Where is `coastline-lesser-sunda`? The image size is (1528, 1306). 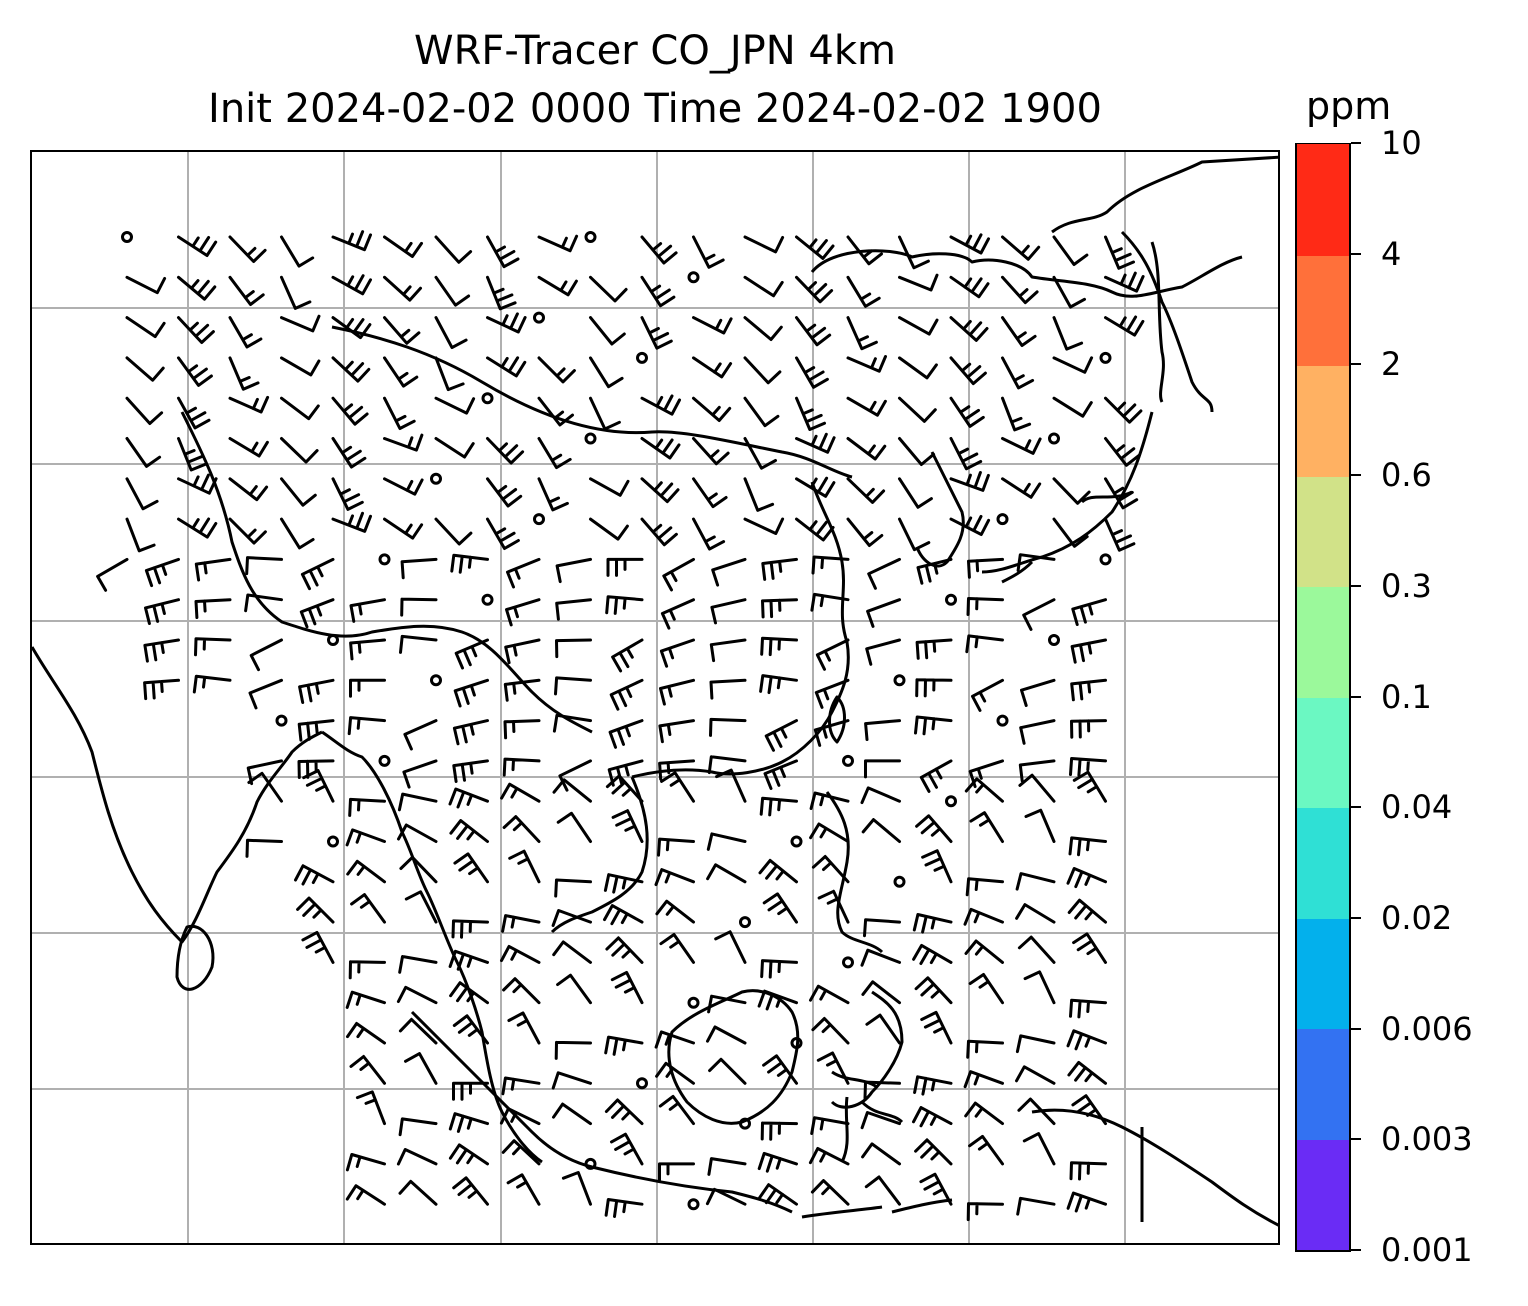
coastline-lesser-sunda is located at coordinates (877, 1208).